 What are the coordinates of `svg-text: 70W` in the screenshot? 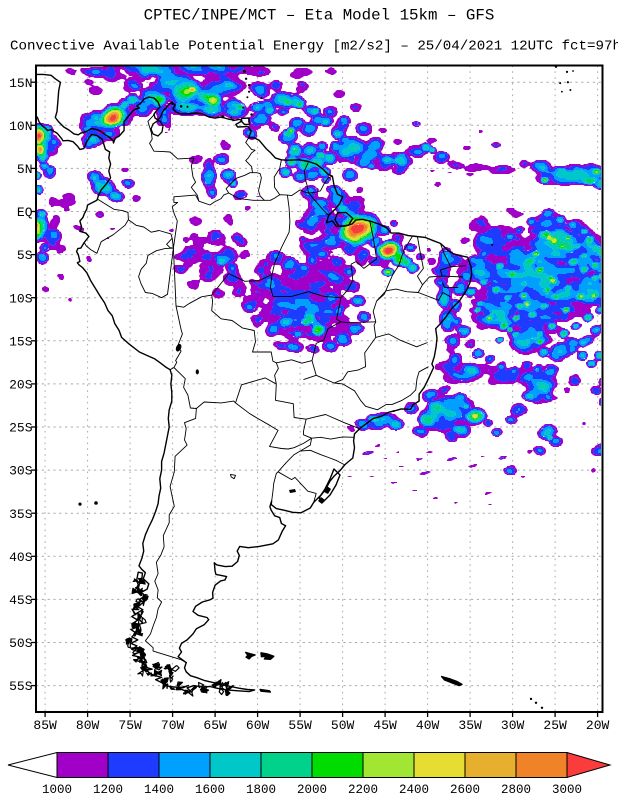 It's located at (173, 725).